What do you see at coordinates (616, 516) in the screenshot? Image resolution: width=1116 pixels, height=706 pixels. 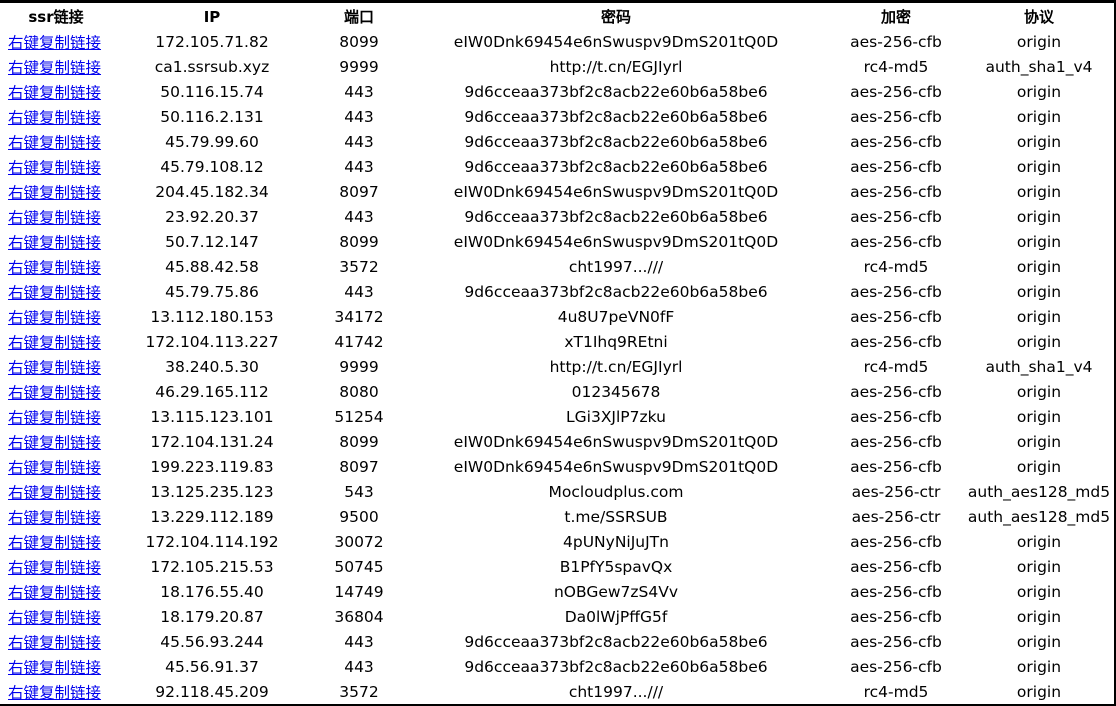 I see `password-cell: t.me/SSRSUB` at bounding box center [616, 516].